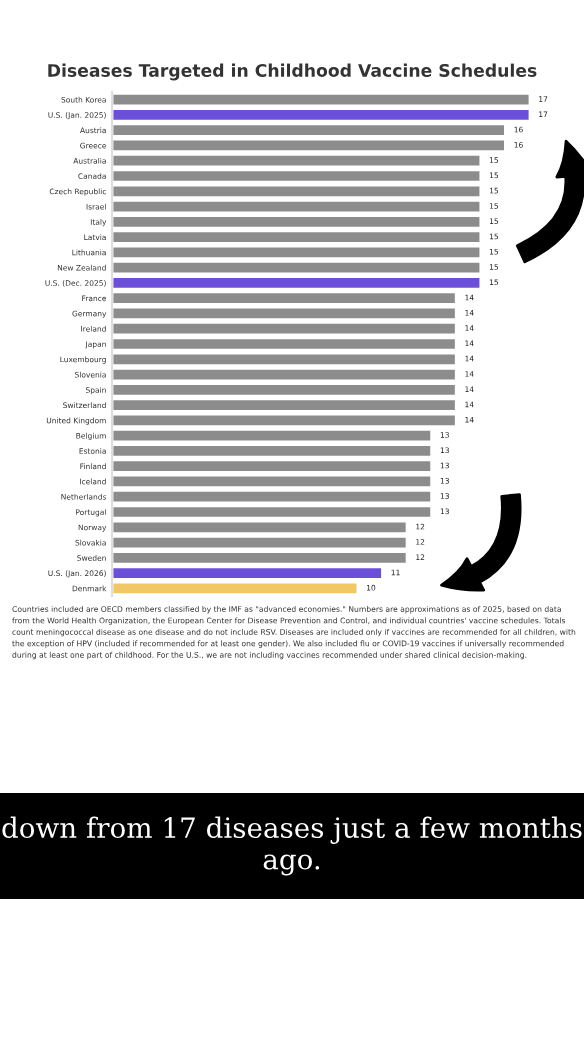 The image size is (584, 1040). I want to click on text: down from 17 diseases just a few months ago., so click(292, 846).